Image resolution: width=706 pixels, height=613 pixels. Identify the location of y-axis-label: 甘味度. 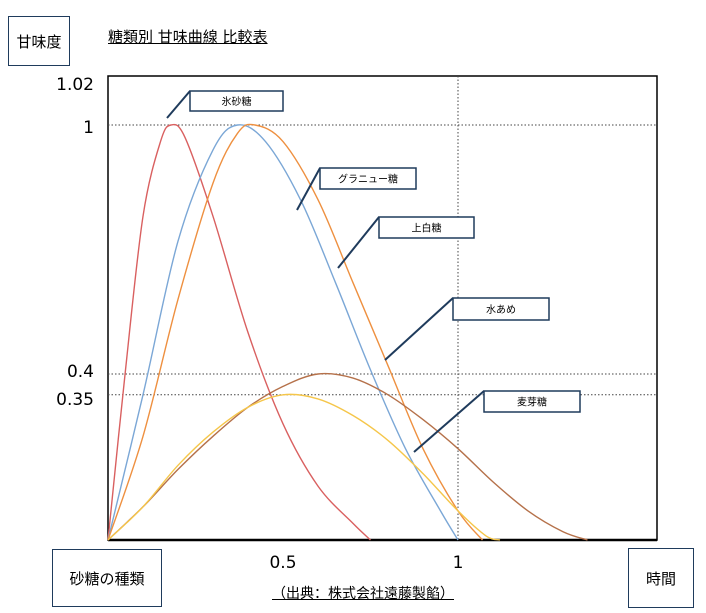
(39, 41).